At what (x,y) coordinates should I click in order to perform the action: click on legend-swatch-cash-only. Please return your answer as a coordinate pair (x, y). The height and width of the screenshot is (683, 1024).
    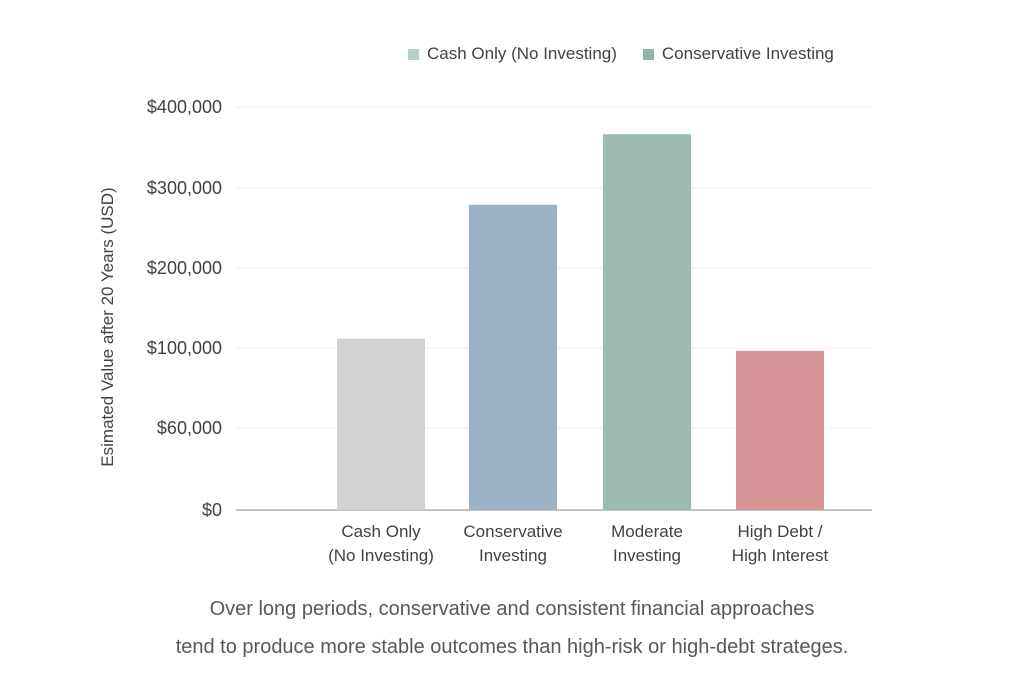
    Looking at the image, I should click on (413, 54).